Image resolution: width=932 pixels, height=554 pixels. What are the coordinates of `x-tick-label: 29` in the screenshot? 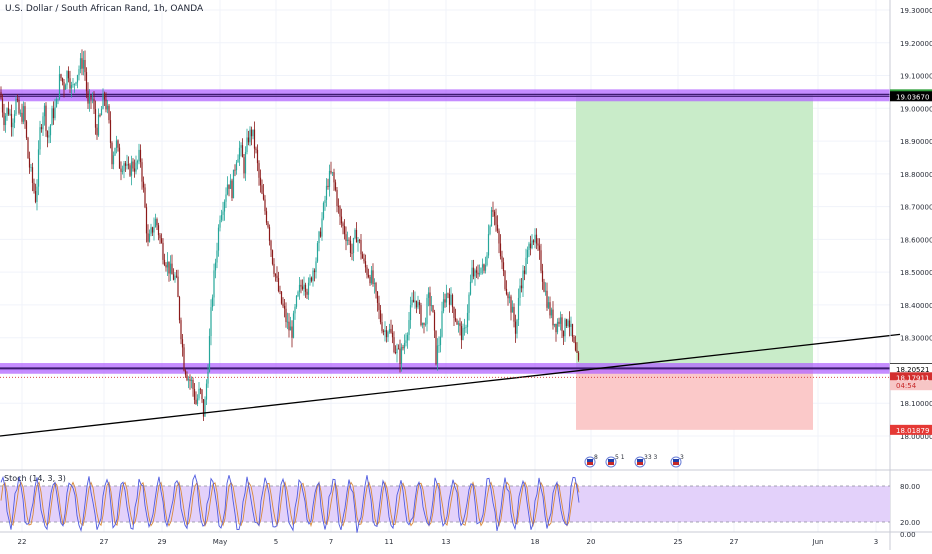 It's located at (162, 542).